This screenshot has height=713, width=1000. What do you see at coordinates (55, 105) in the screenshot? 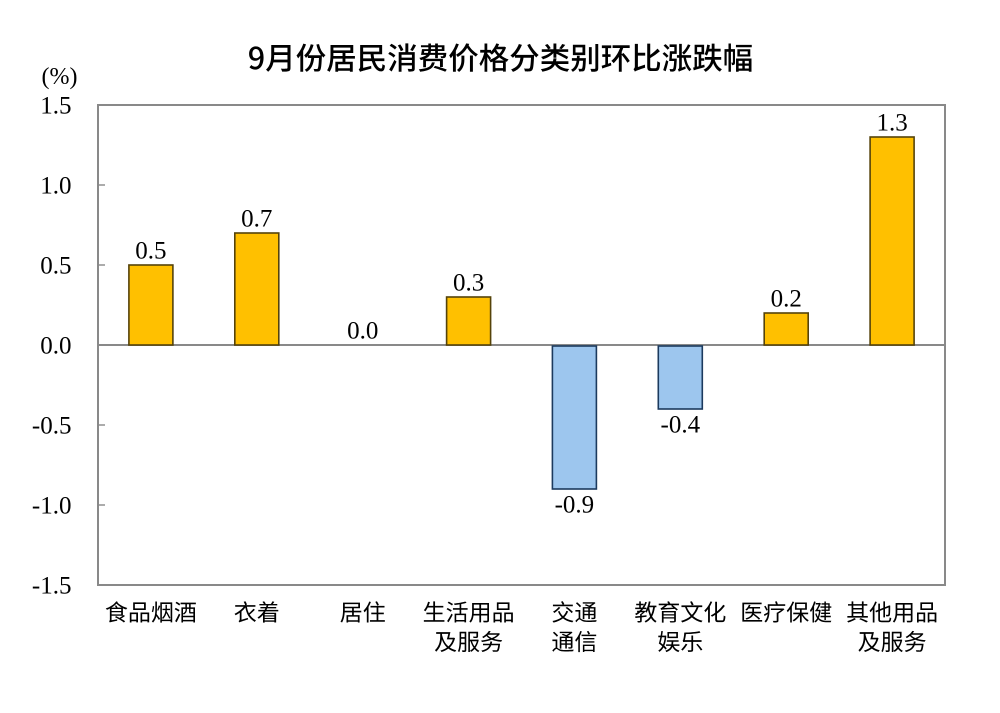
I see `svg-text: 1.5` at bounding box center [55, 105].